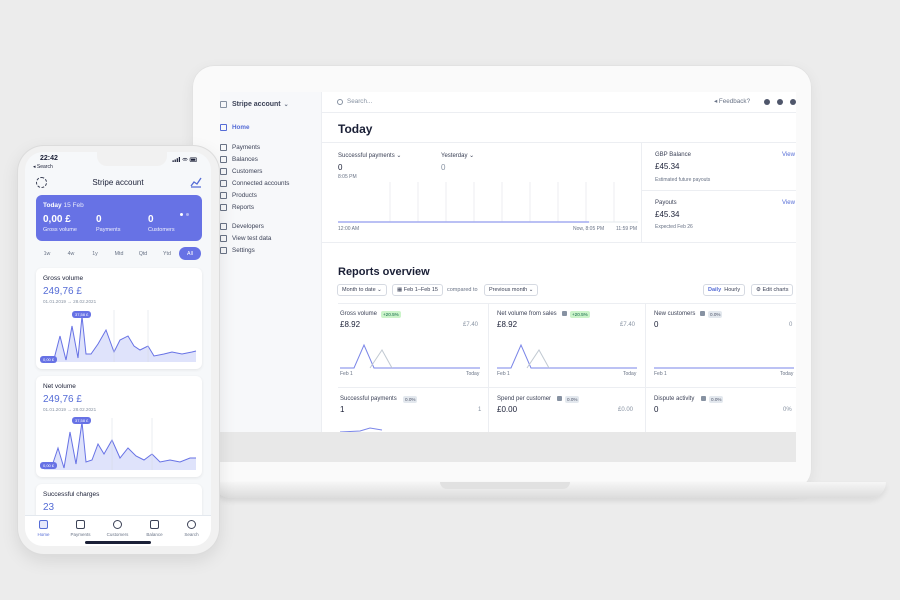 This screenshot has height=600, width=900. What do you see at coordinates (508, 447) in the screenshot?
I see `laptop-bezel` at bounding box center [508, 447].